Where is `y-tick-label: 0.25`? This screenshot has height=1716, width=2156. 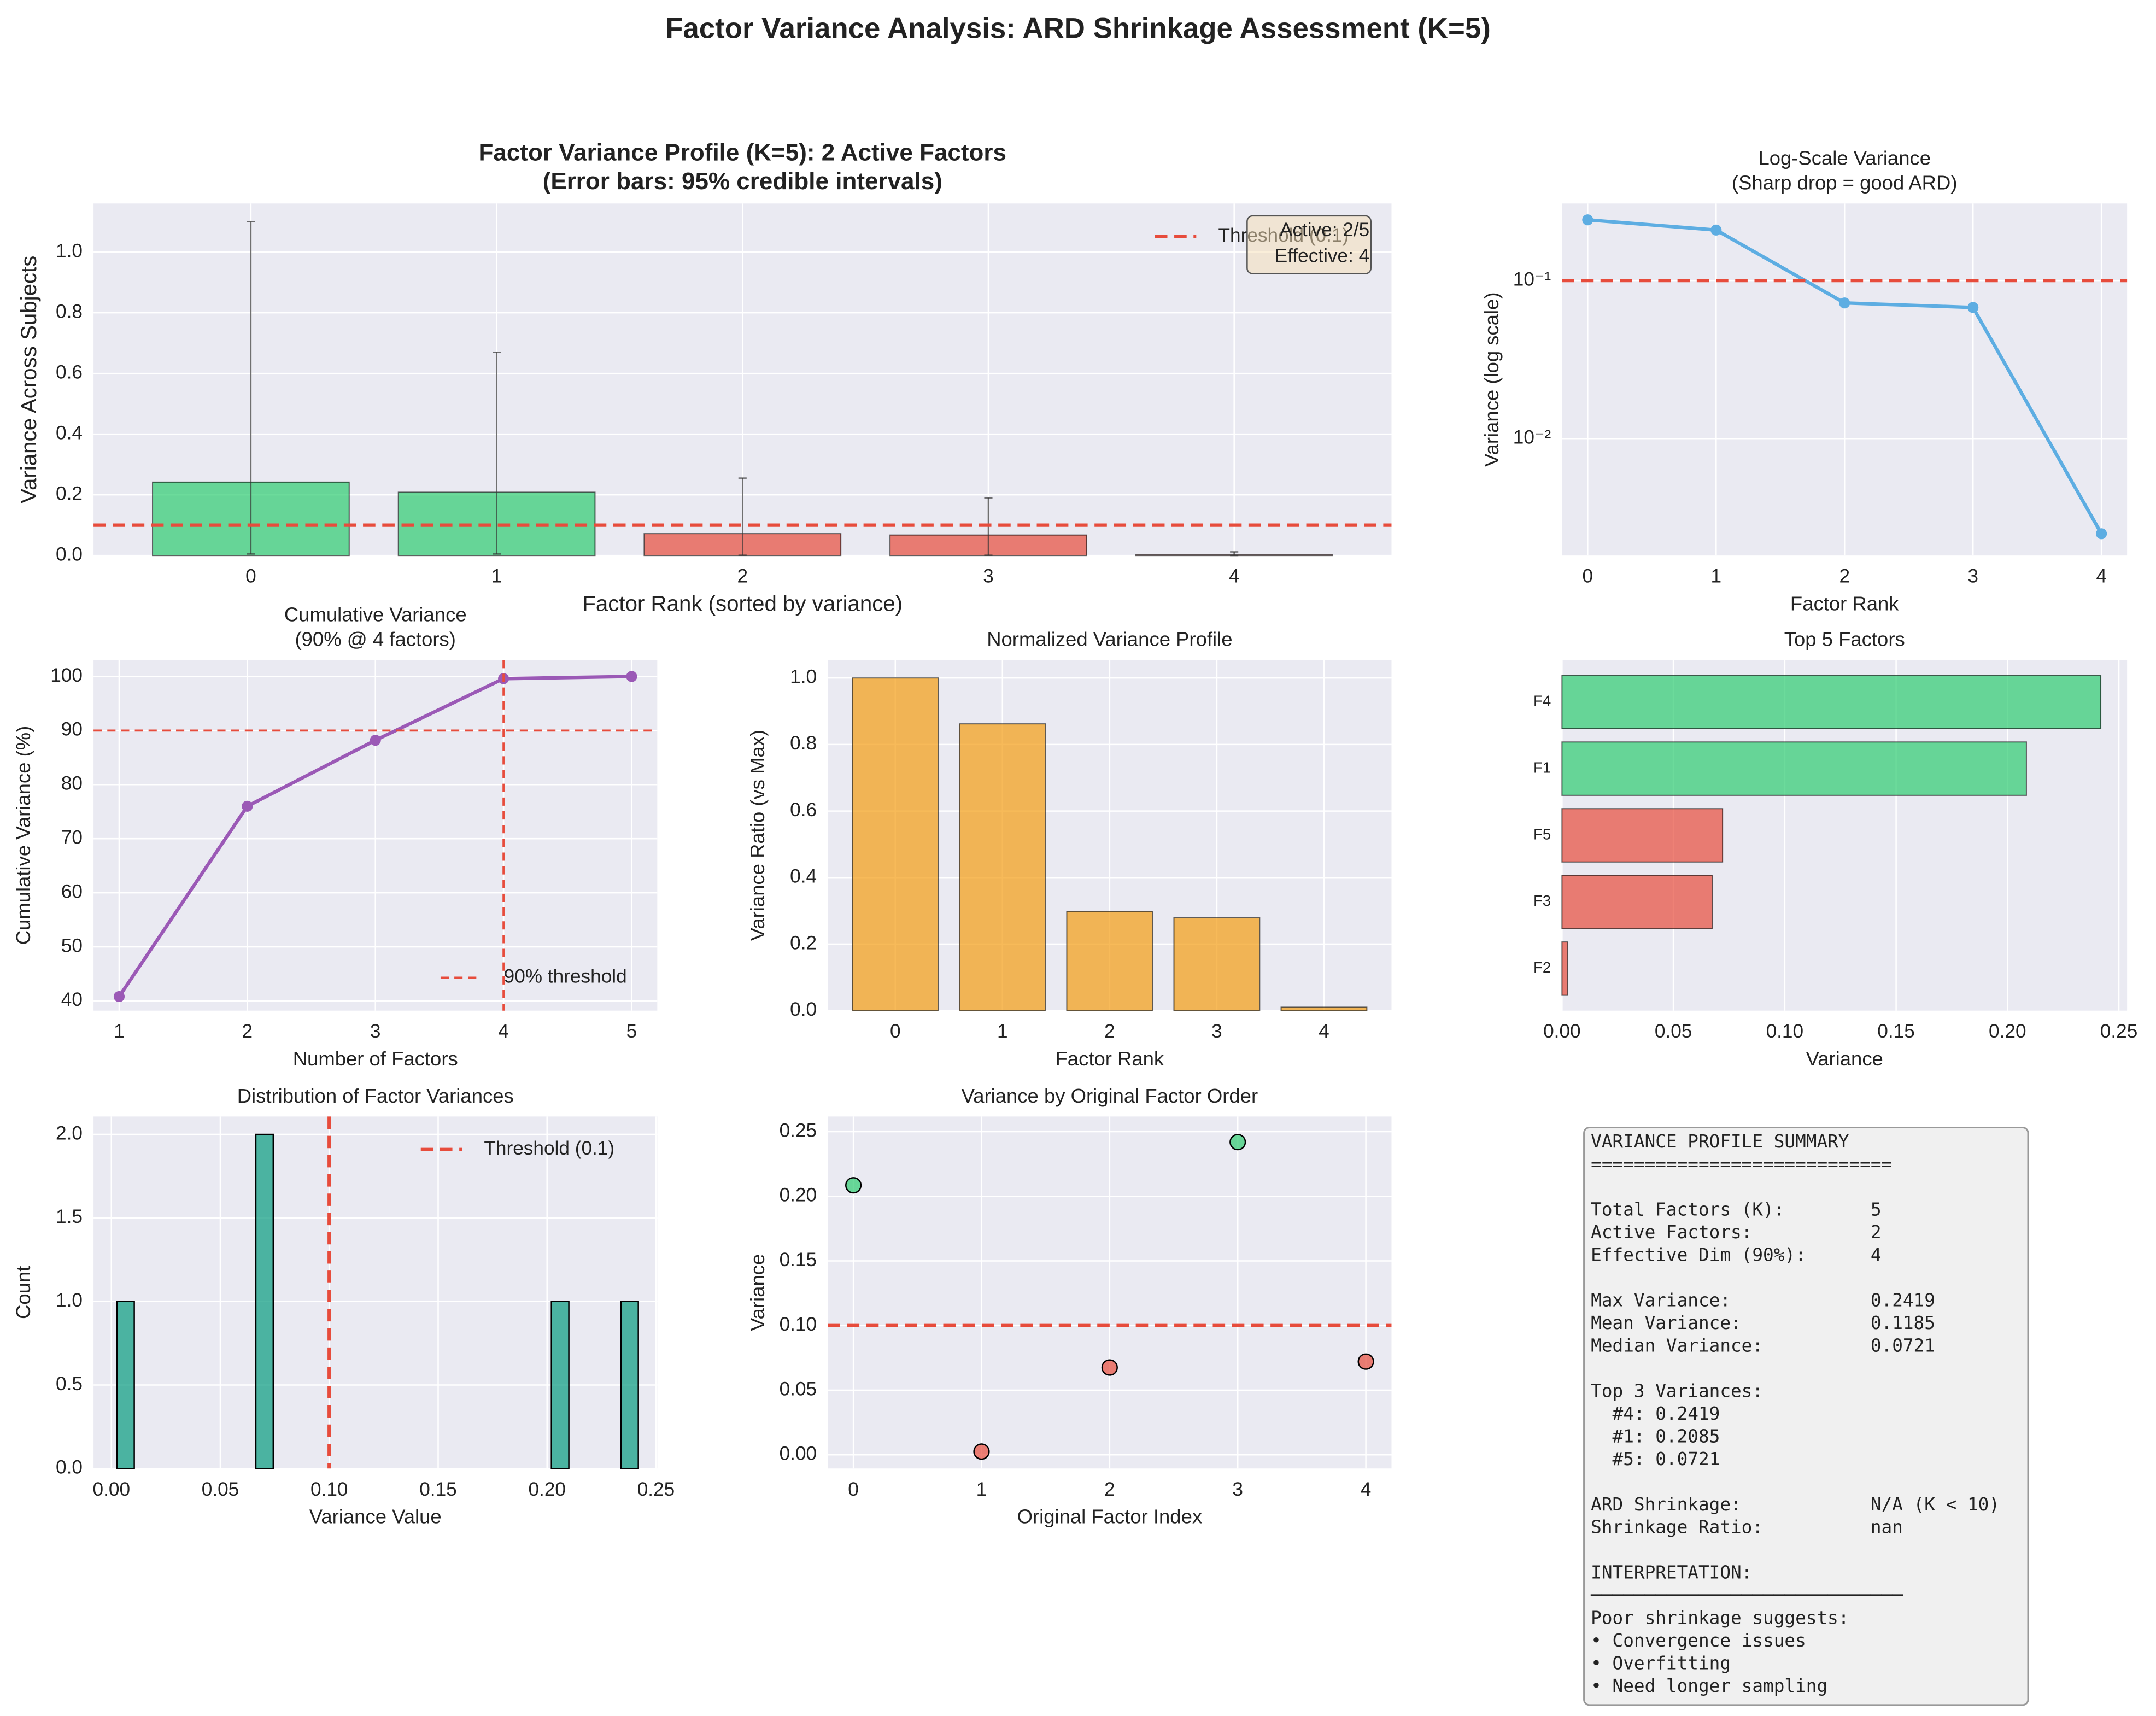
y-tick-label: 0.25 is located at coordinates (799, 1130).